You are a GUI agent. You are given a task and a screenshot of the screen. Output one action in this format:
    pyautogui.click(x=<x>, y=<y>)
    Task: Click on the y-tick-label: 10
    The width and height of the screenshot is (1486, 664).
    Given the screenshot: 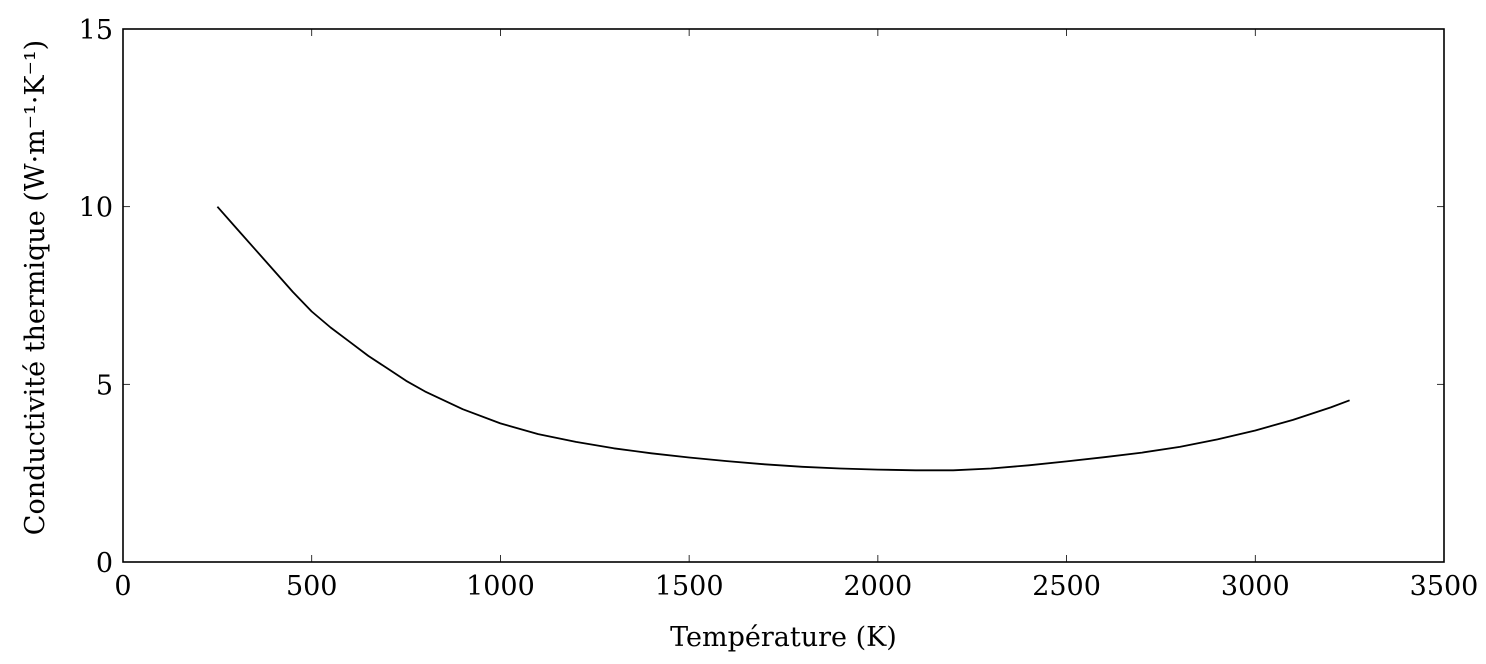 What is the action you would take?
    pyautogui.click(x=96, y=208)
    